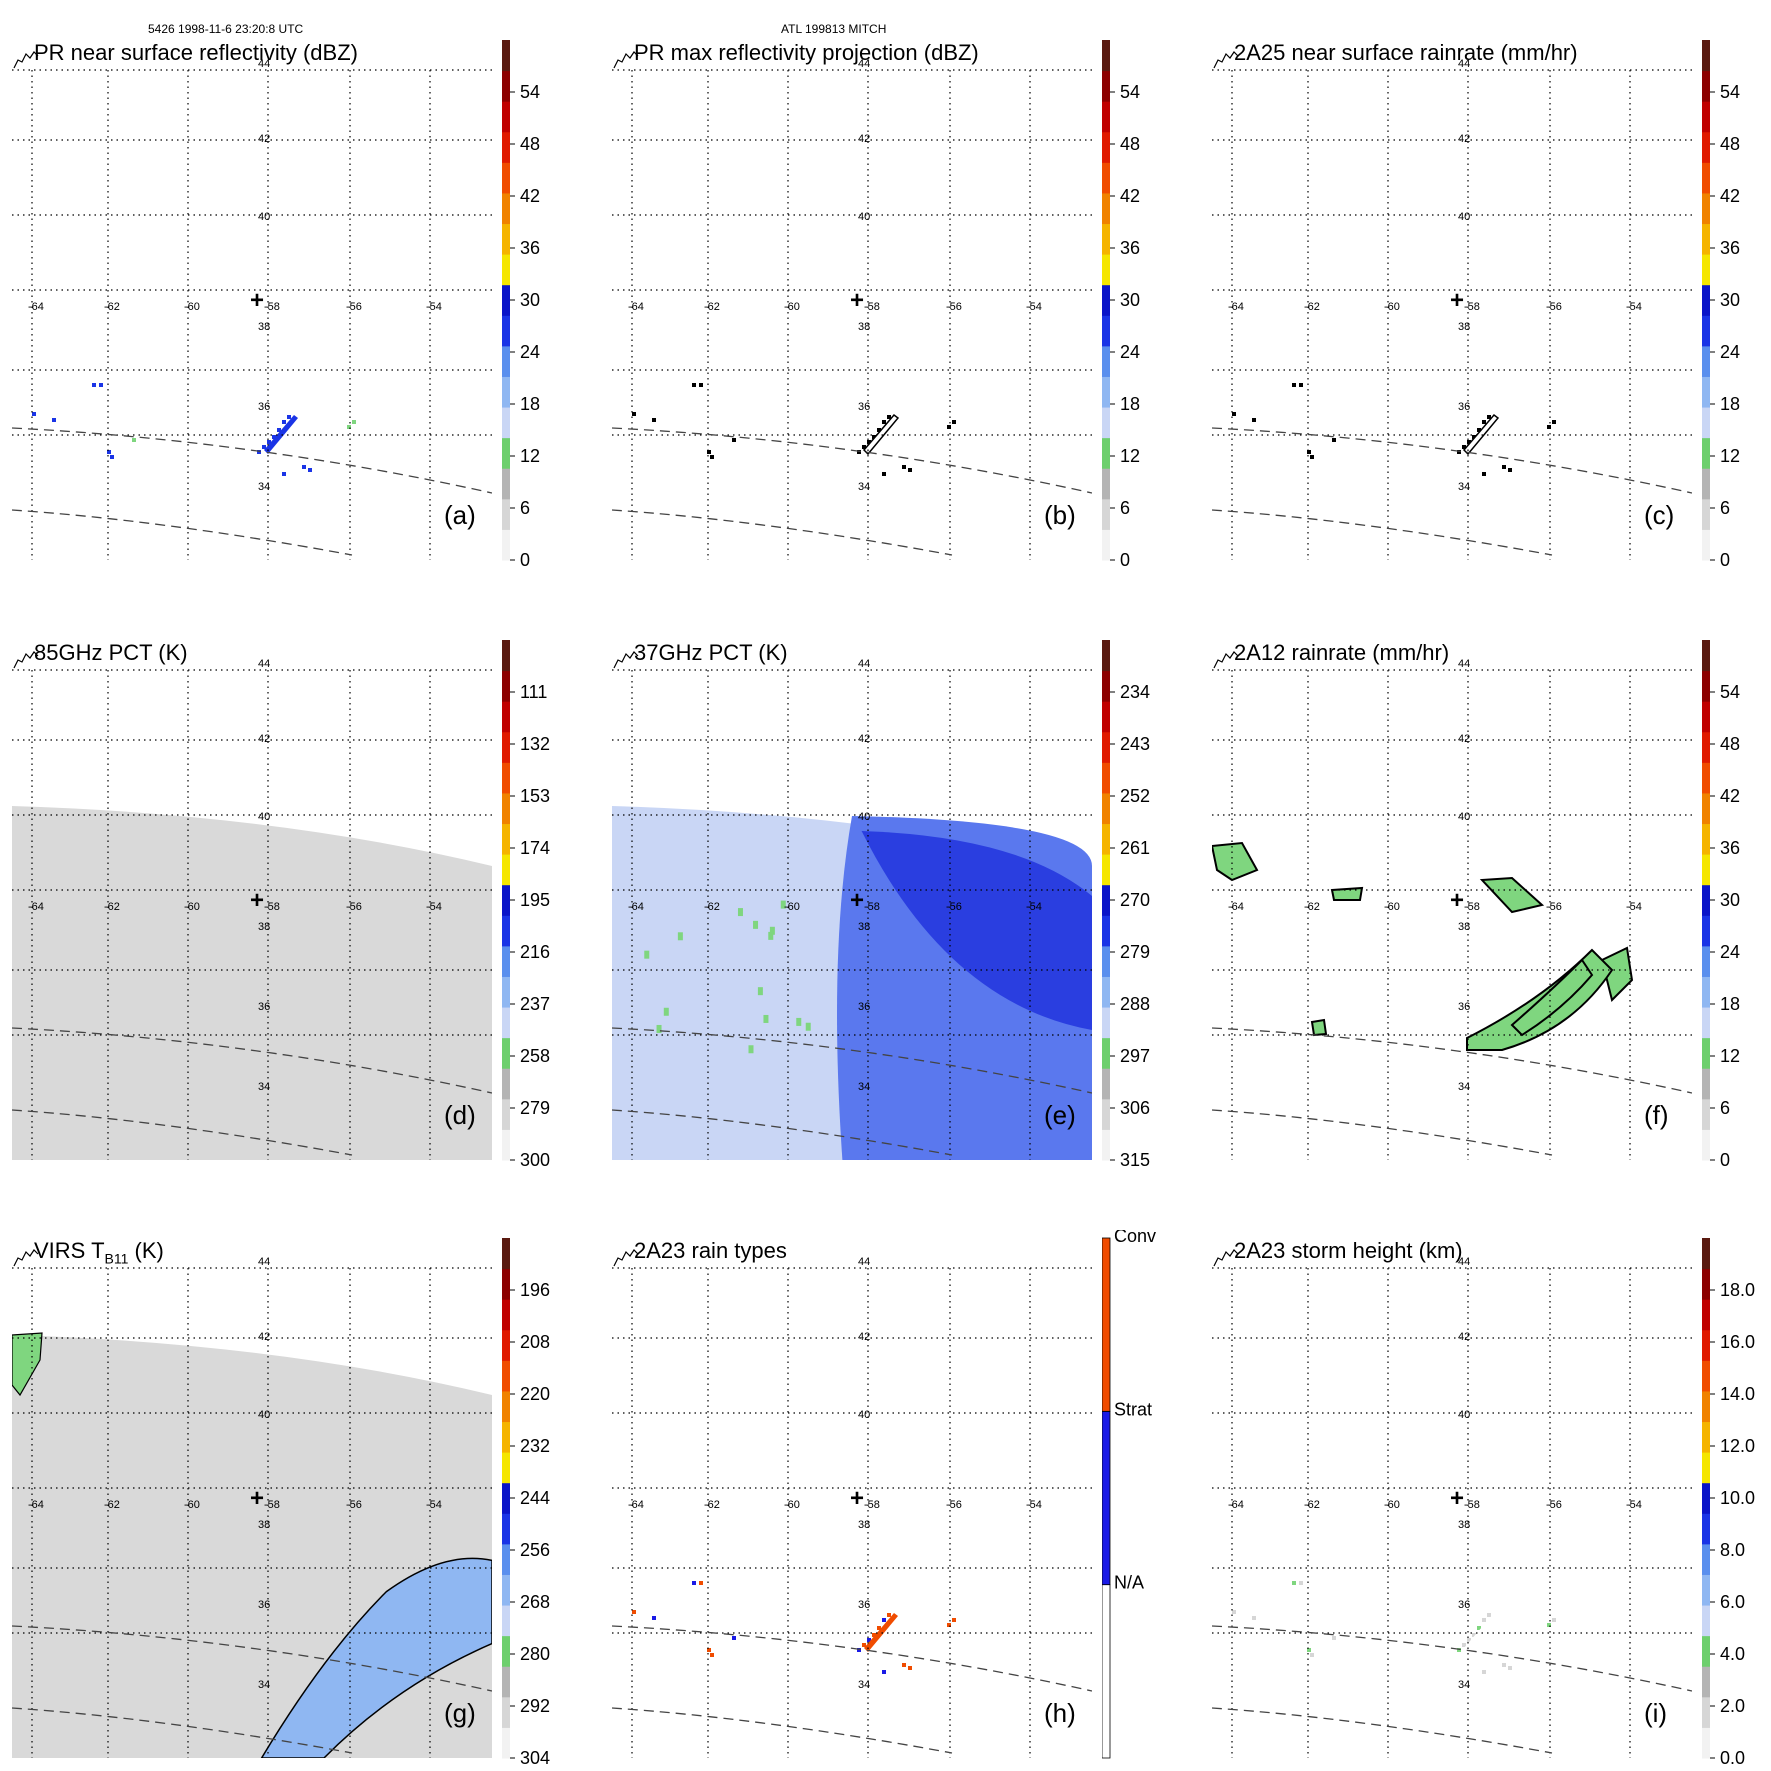 Image resolution: width=1771 pixels, height=1771 pixels. Describe the element at coordinates (1732, 1550) in the screenshot. I see `colorbar-label: 8.0` at that location.